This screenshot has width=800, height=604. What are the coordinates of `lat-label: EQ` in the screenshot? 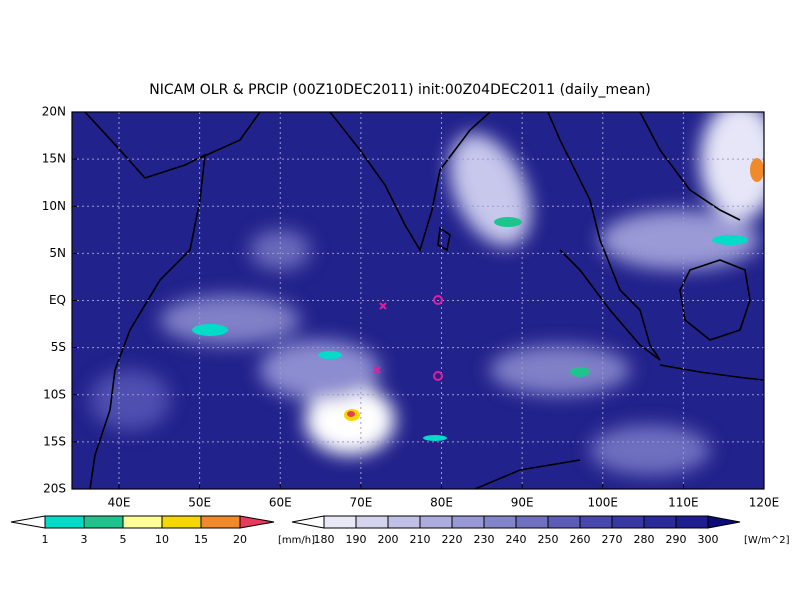 It's located at (57, 300).